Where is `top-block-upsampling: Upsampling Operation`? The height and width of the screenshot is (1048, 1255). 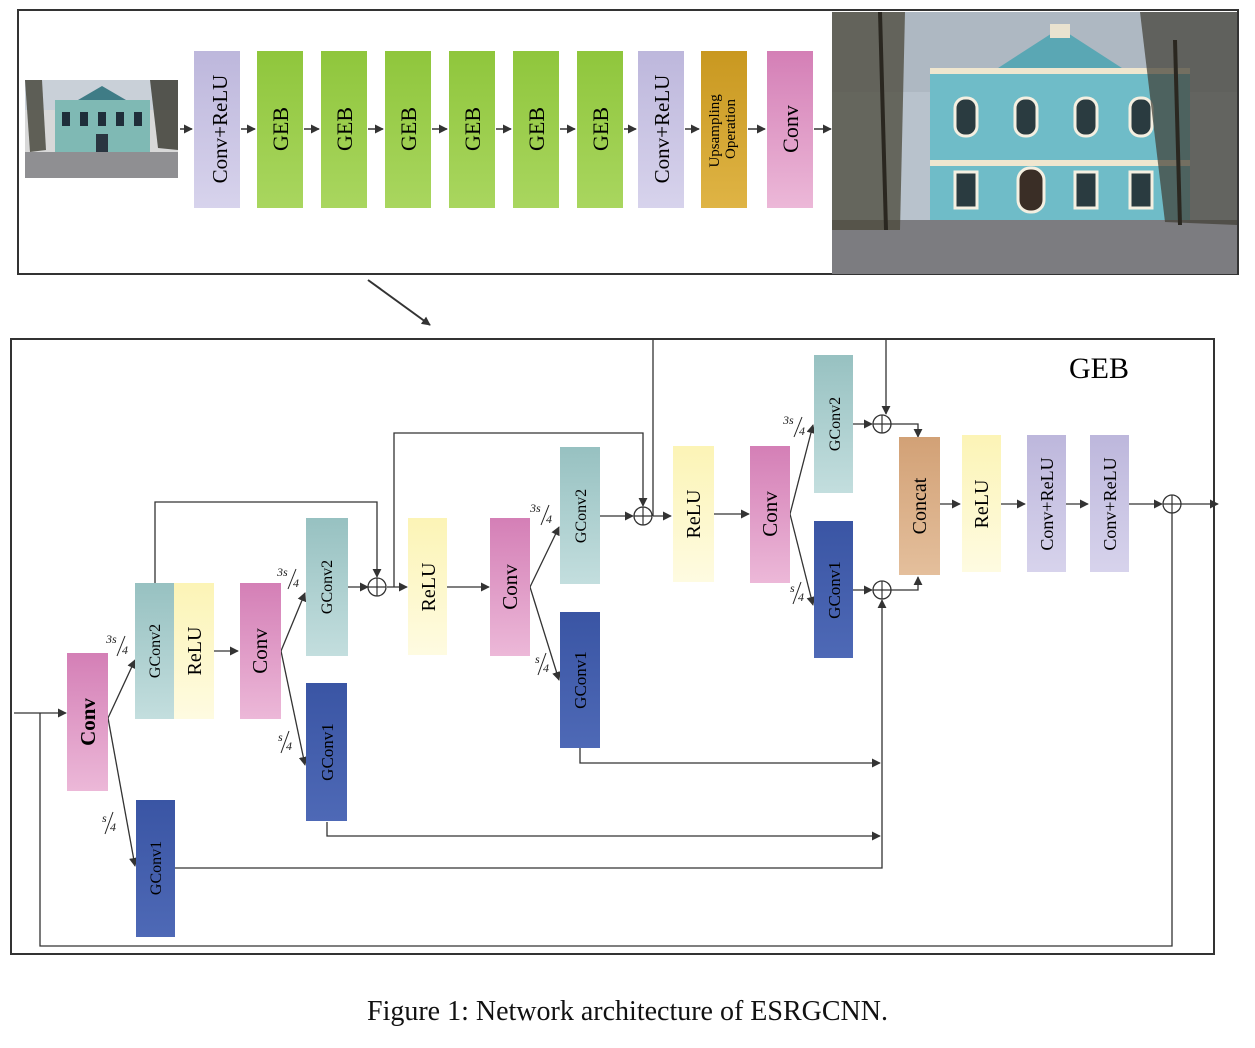
top-block-upsampling: Upsampling Operation is located at coordinates (724, 129).